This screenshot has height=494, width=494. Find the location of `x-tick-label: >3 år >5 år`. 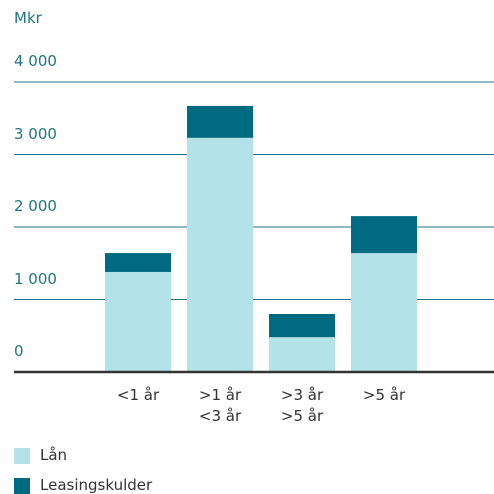

x-tick-label: >3 år >5 år is located at coordinates (302, 405).